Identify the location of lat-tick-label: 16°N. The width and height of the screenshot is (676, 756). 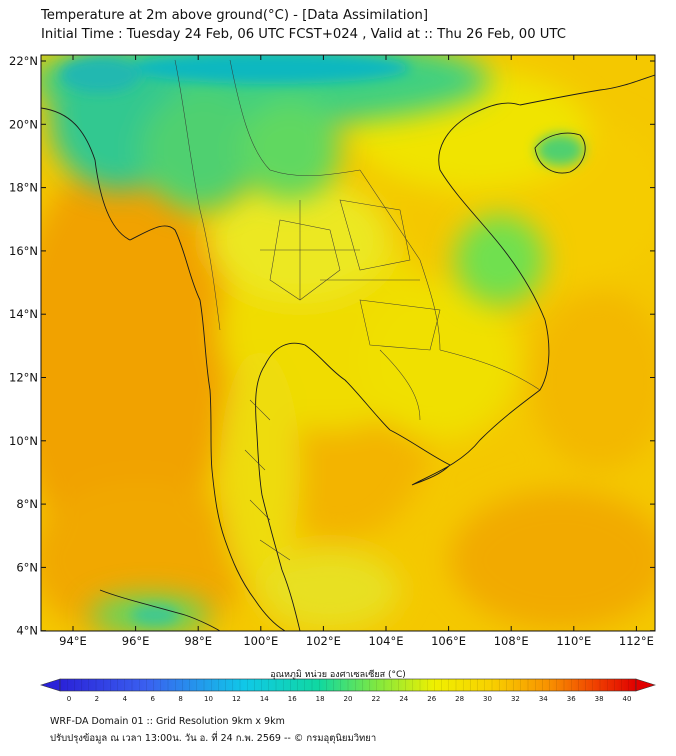
(23, 251).